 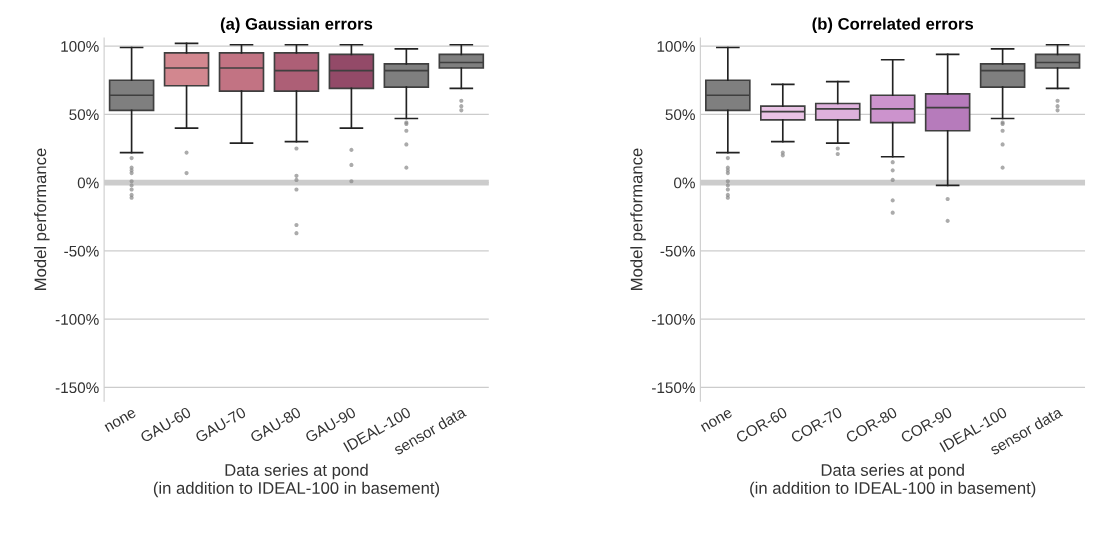 What do you see at coordinates (296, 25) in the screenshot?
I see `chart-title: (a) Gaussian errors` at bounding box center [296, 25].